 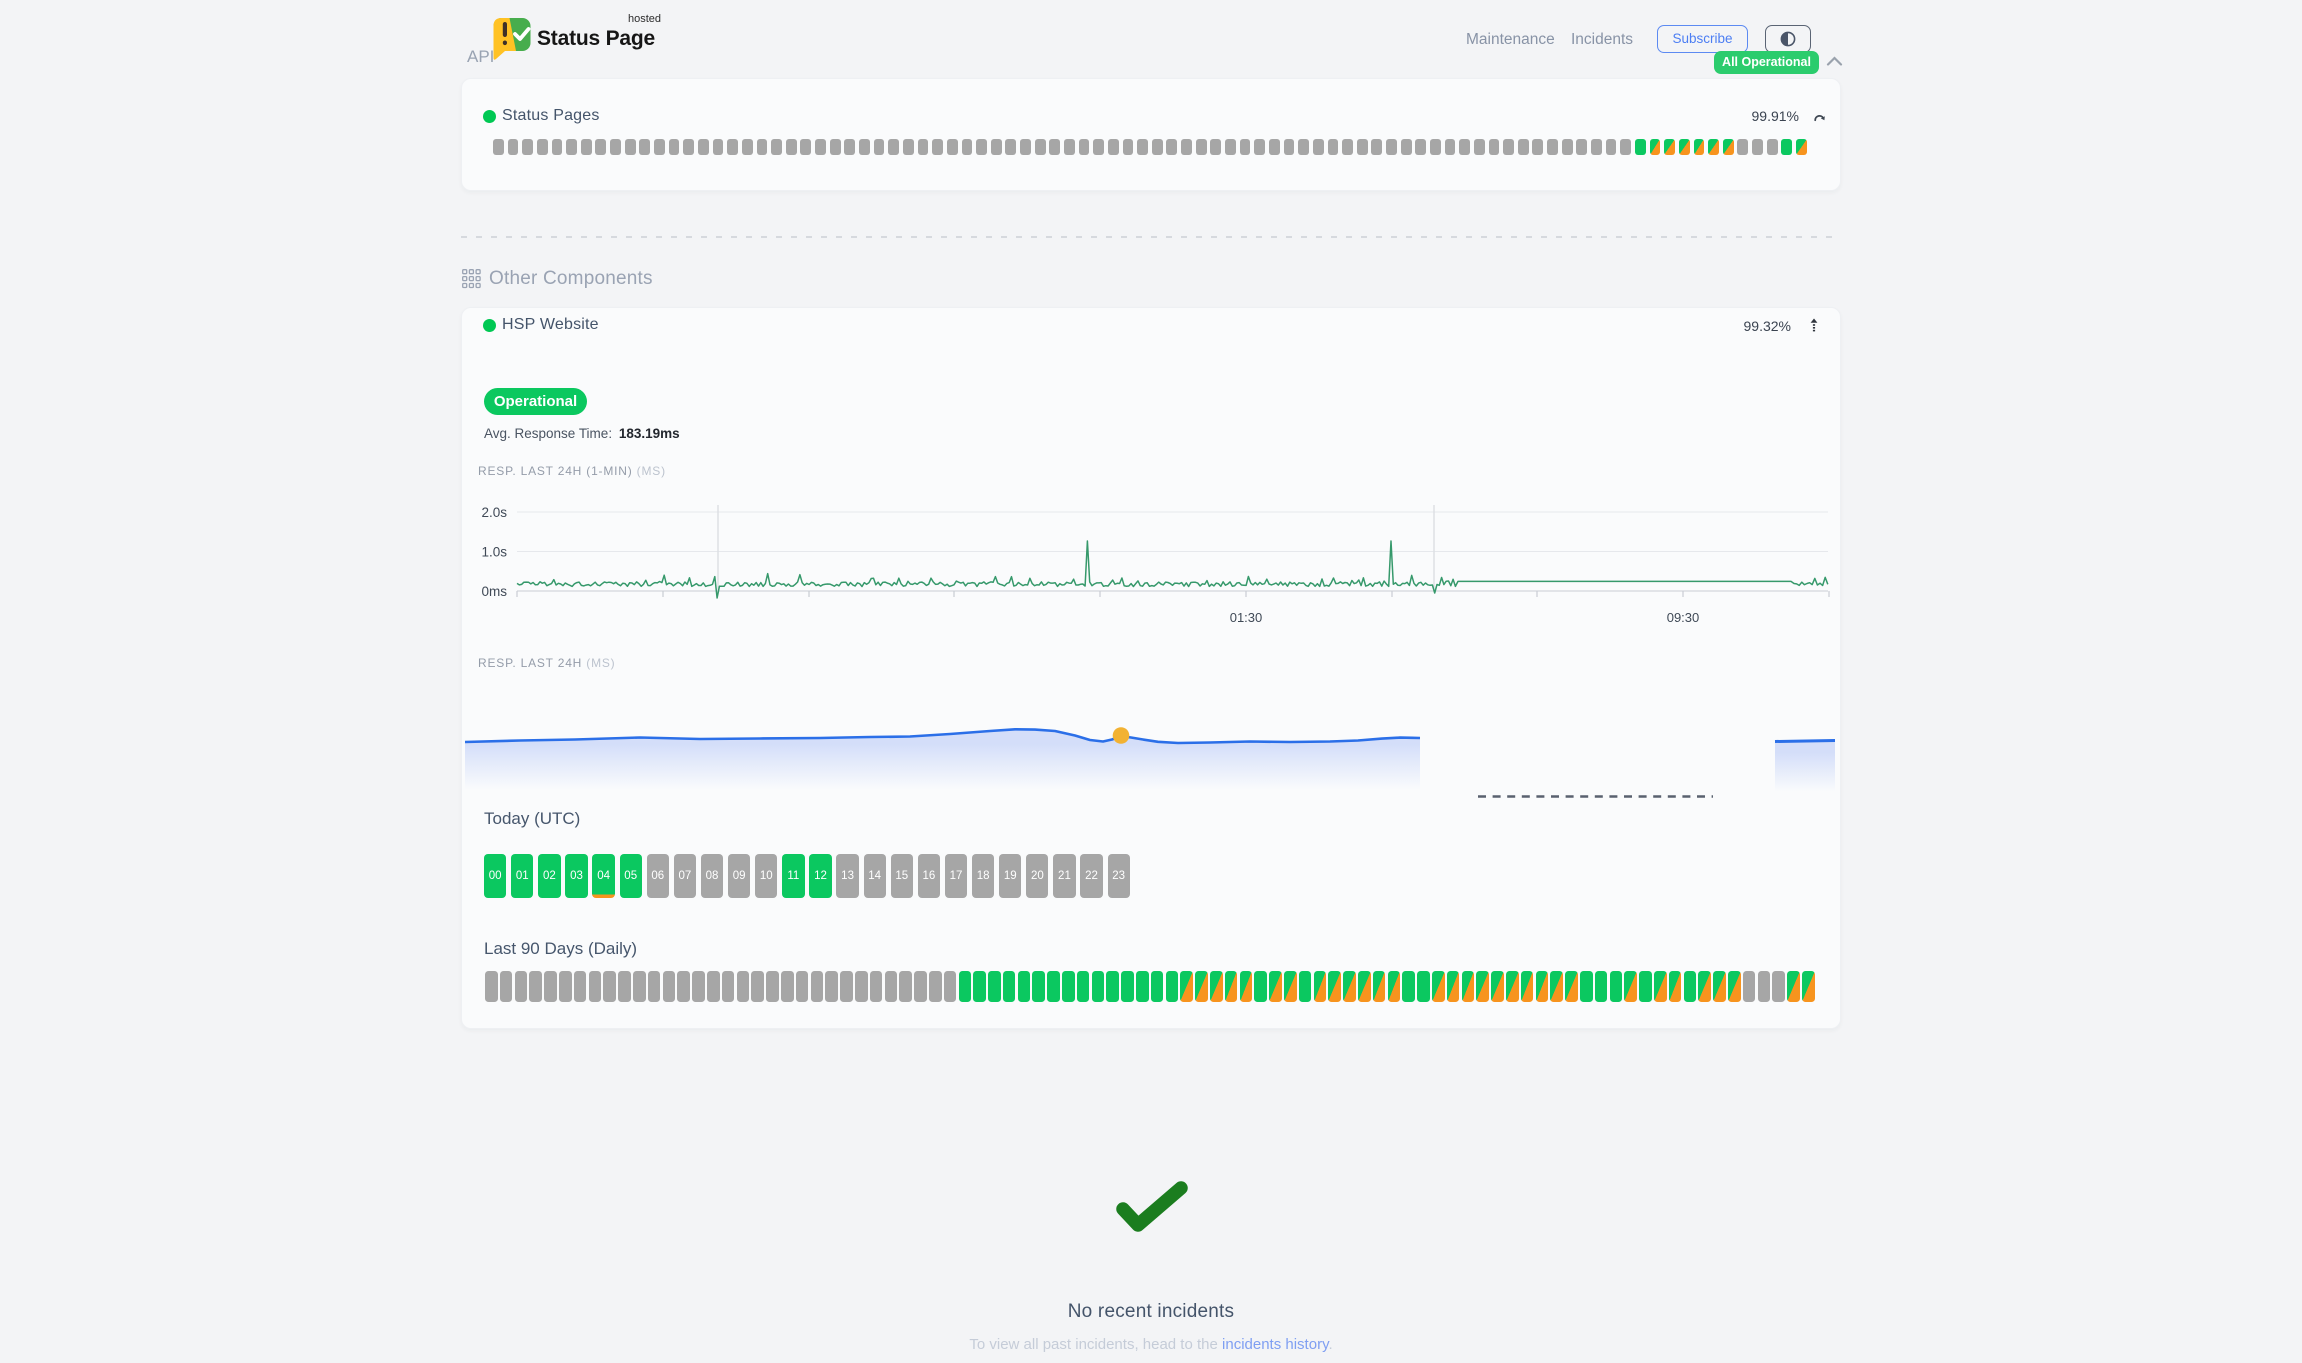 I want to click on svg-text: 2.0s, so click(x=494, y=512).